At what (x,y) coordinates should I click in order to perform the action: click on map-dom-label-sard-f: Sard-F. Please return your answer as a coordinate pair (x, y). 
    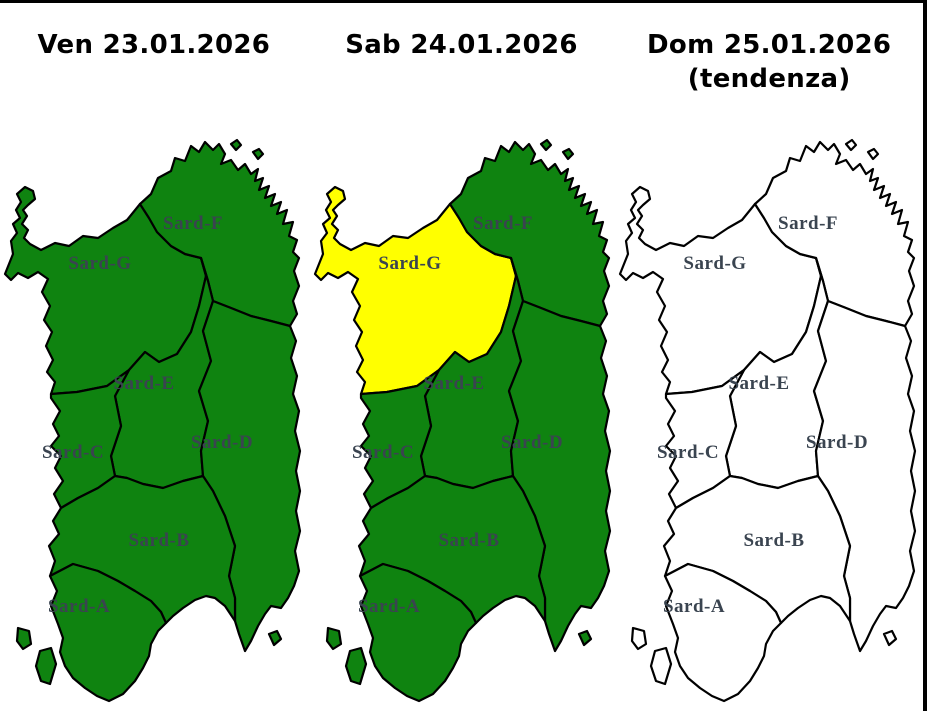
    Looking at the image, I should click on (808, 223).